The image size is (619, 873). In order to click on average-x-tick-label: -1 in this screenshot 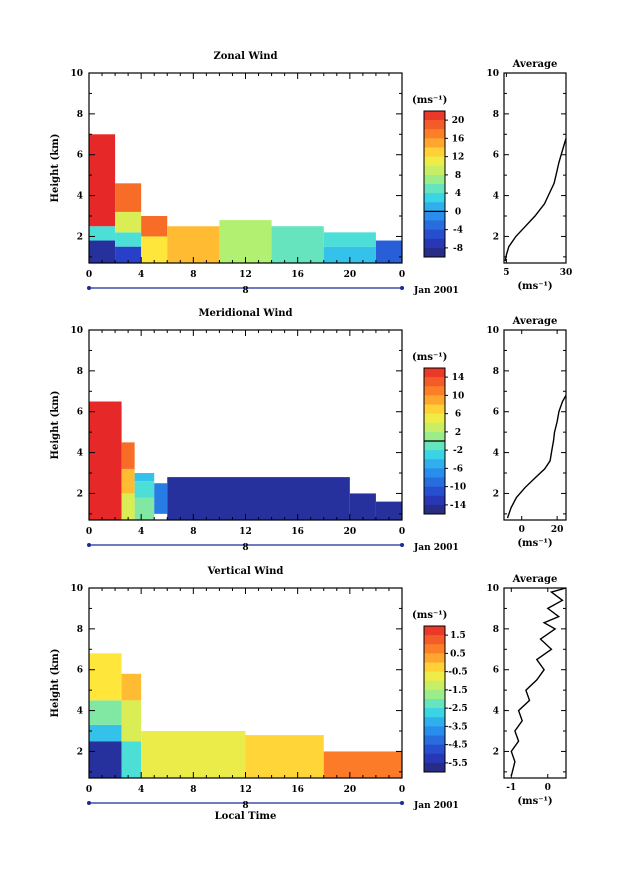, I will do `click(511, 788)`.